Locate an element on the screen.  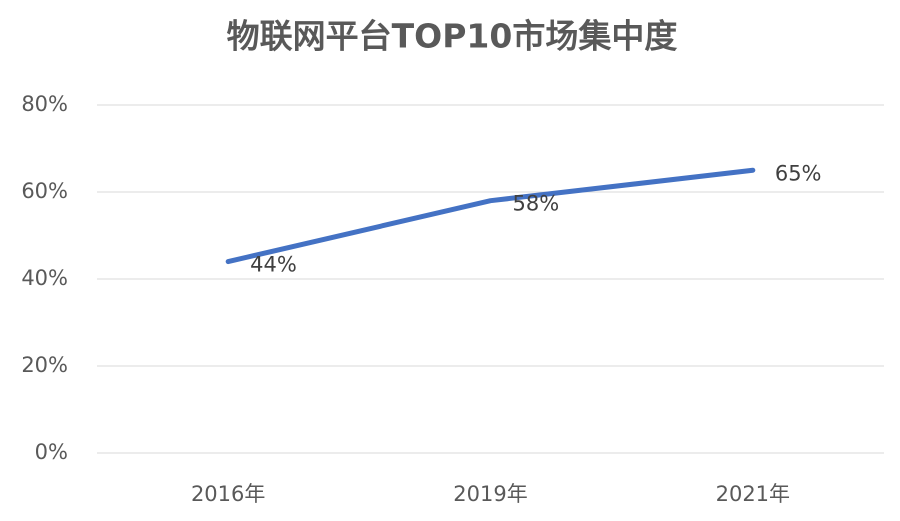
x-tick-label: 2016年 is located at coordinates (228, 494).